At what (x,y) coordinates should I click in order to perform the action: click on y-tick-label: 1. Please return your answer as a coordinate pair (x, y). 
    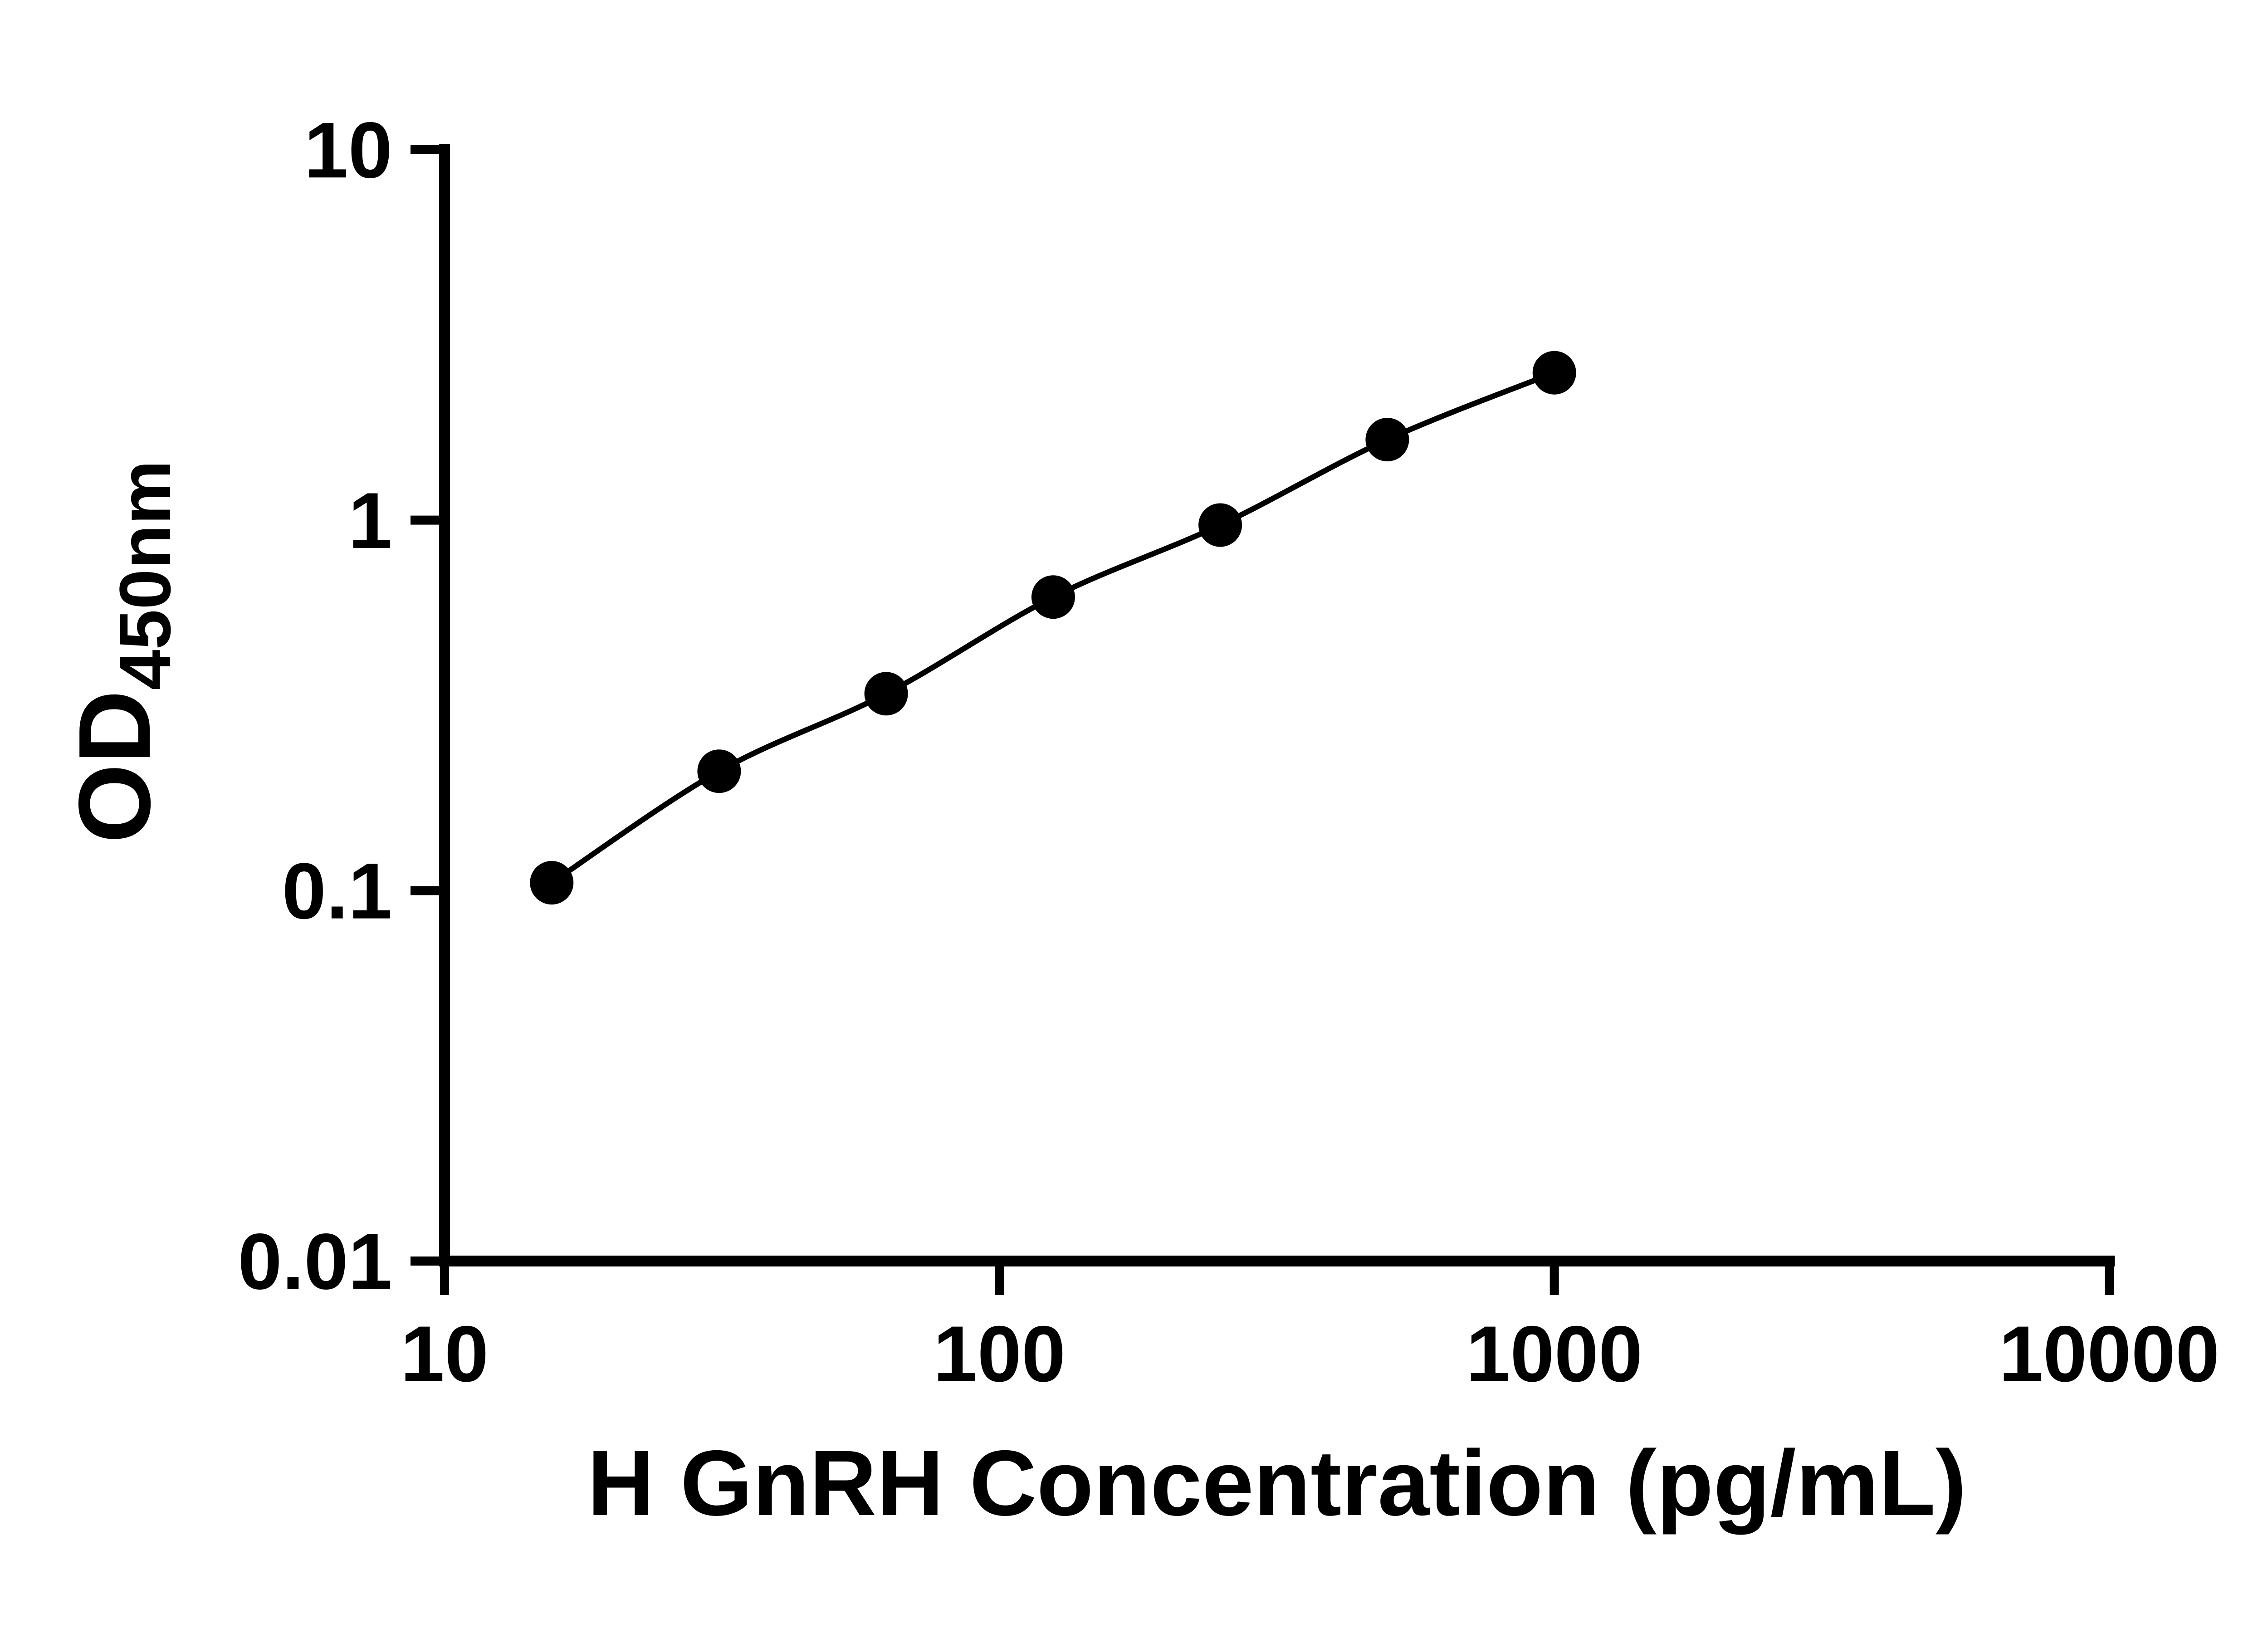
    Looking at the image, I should click on (370, 521).